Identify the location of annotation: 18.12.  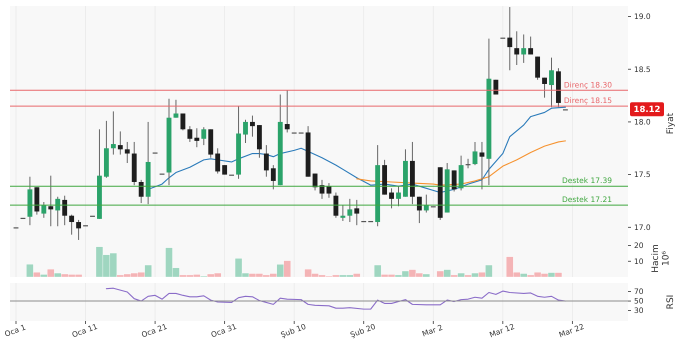
(647, 110).